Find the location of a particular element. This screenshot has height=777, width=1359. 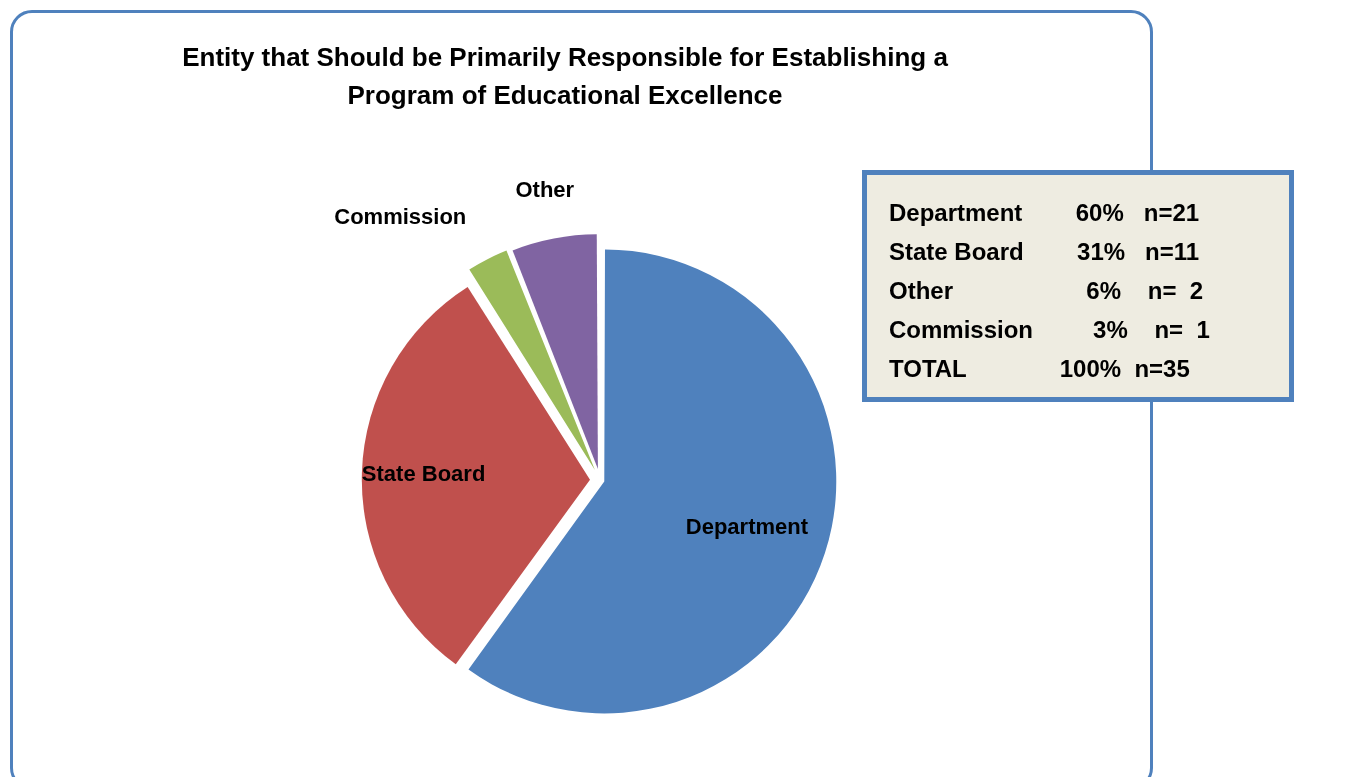

text: Commission 3% n= 1 is located at coordinates (1050, 330).